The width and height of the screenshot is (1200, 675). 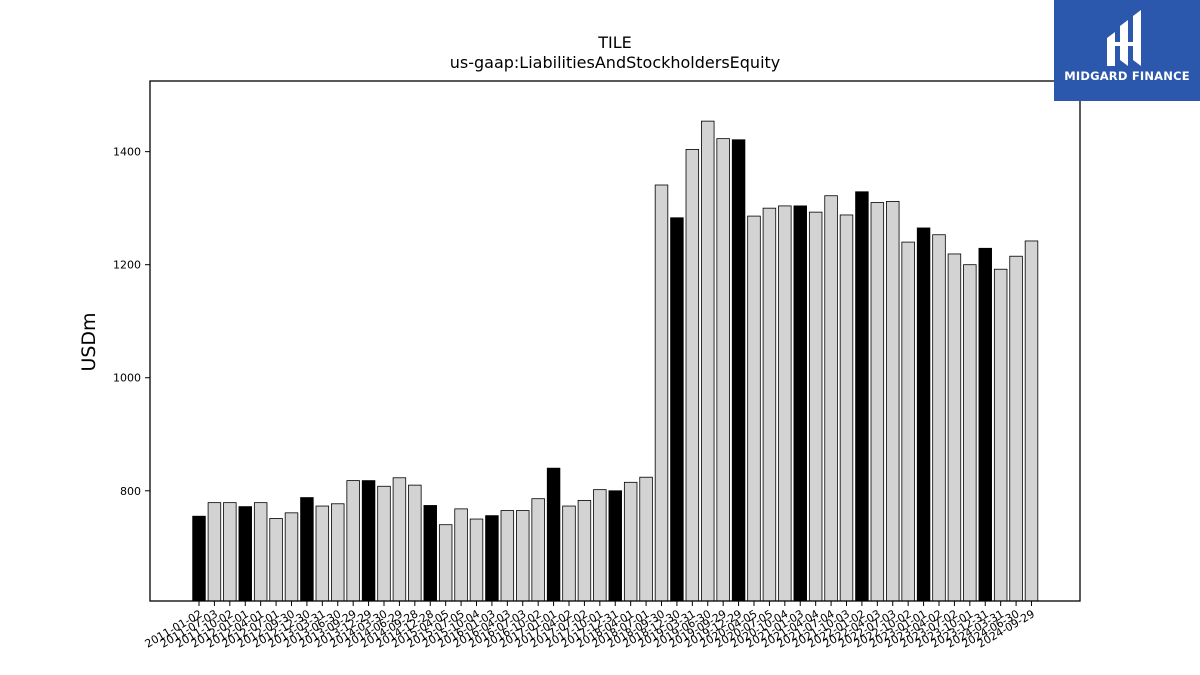 I want to click on brand-mark-icon, so click(x=1124, y=38).